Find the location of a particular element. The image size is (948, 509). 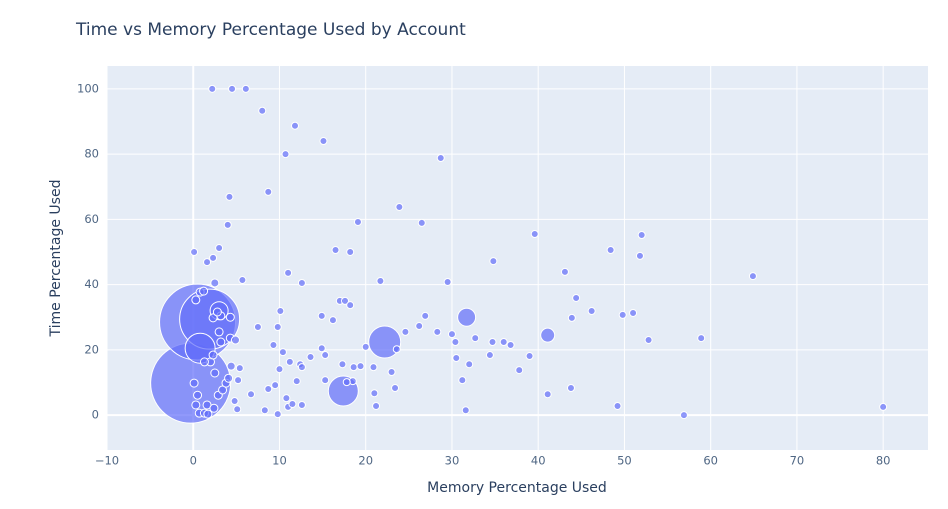

x-axis-label: Memory Percentage Used is located at coordinates (517, 488).